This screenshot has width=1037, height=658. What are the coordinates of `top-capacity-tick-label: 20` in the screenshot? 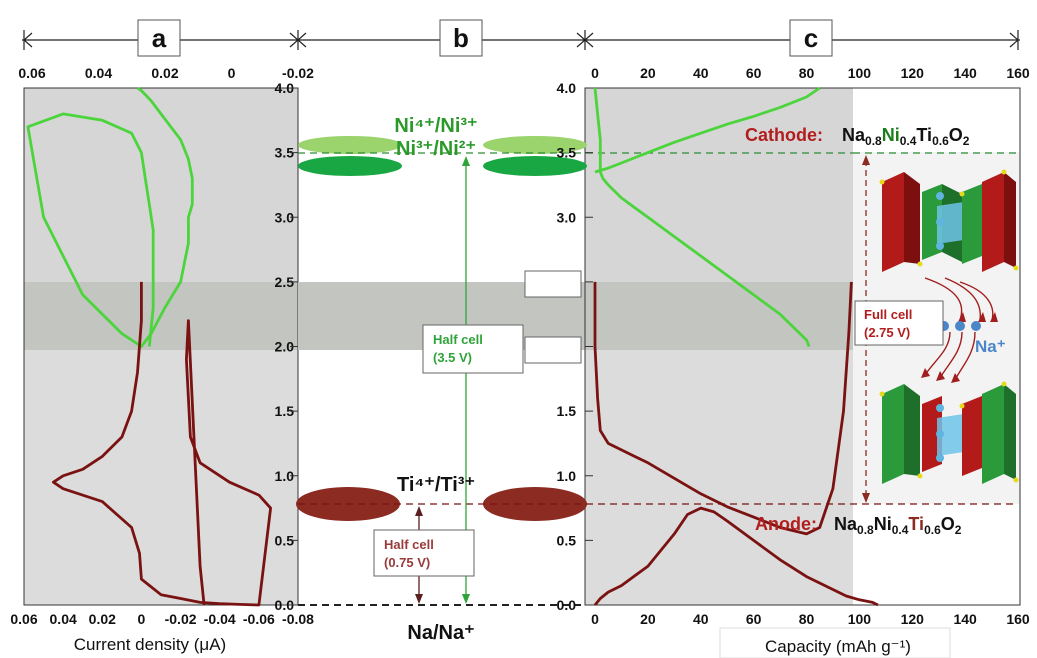 It's located at (648, 73).